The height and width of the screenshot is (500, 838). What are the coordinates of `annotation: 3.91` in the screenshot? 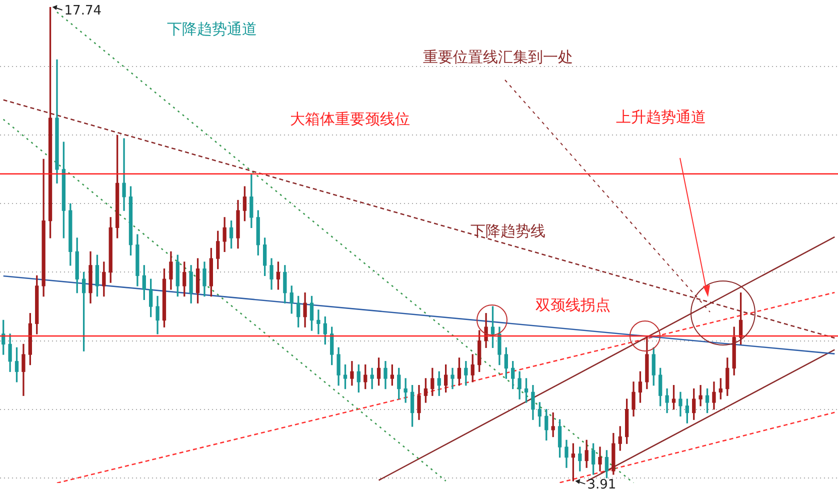 It's located at (601, 484).